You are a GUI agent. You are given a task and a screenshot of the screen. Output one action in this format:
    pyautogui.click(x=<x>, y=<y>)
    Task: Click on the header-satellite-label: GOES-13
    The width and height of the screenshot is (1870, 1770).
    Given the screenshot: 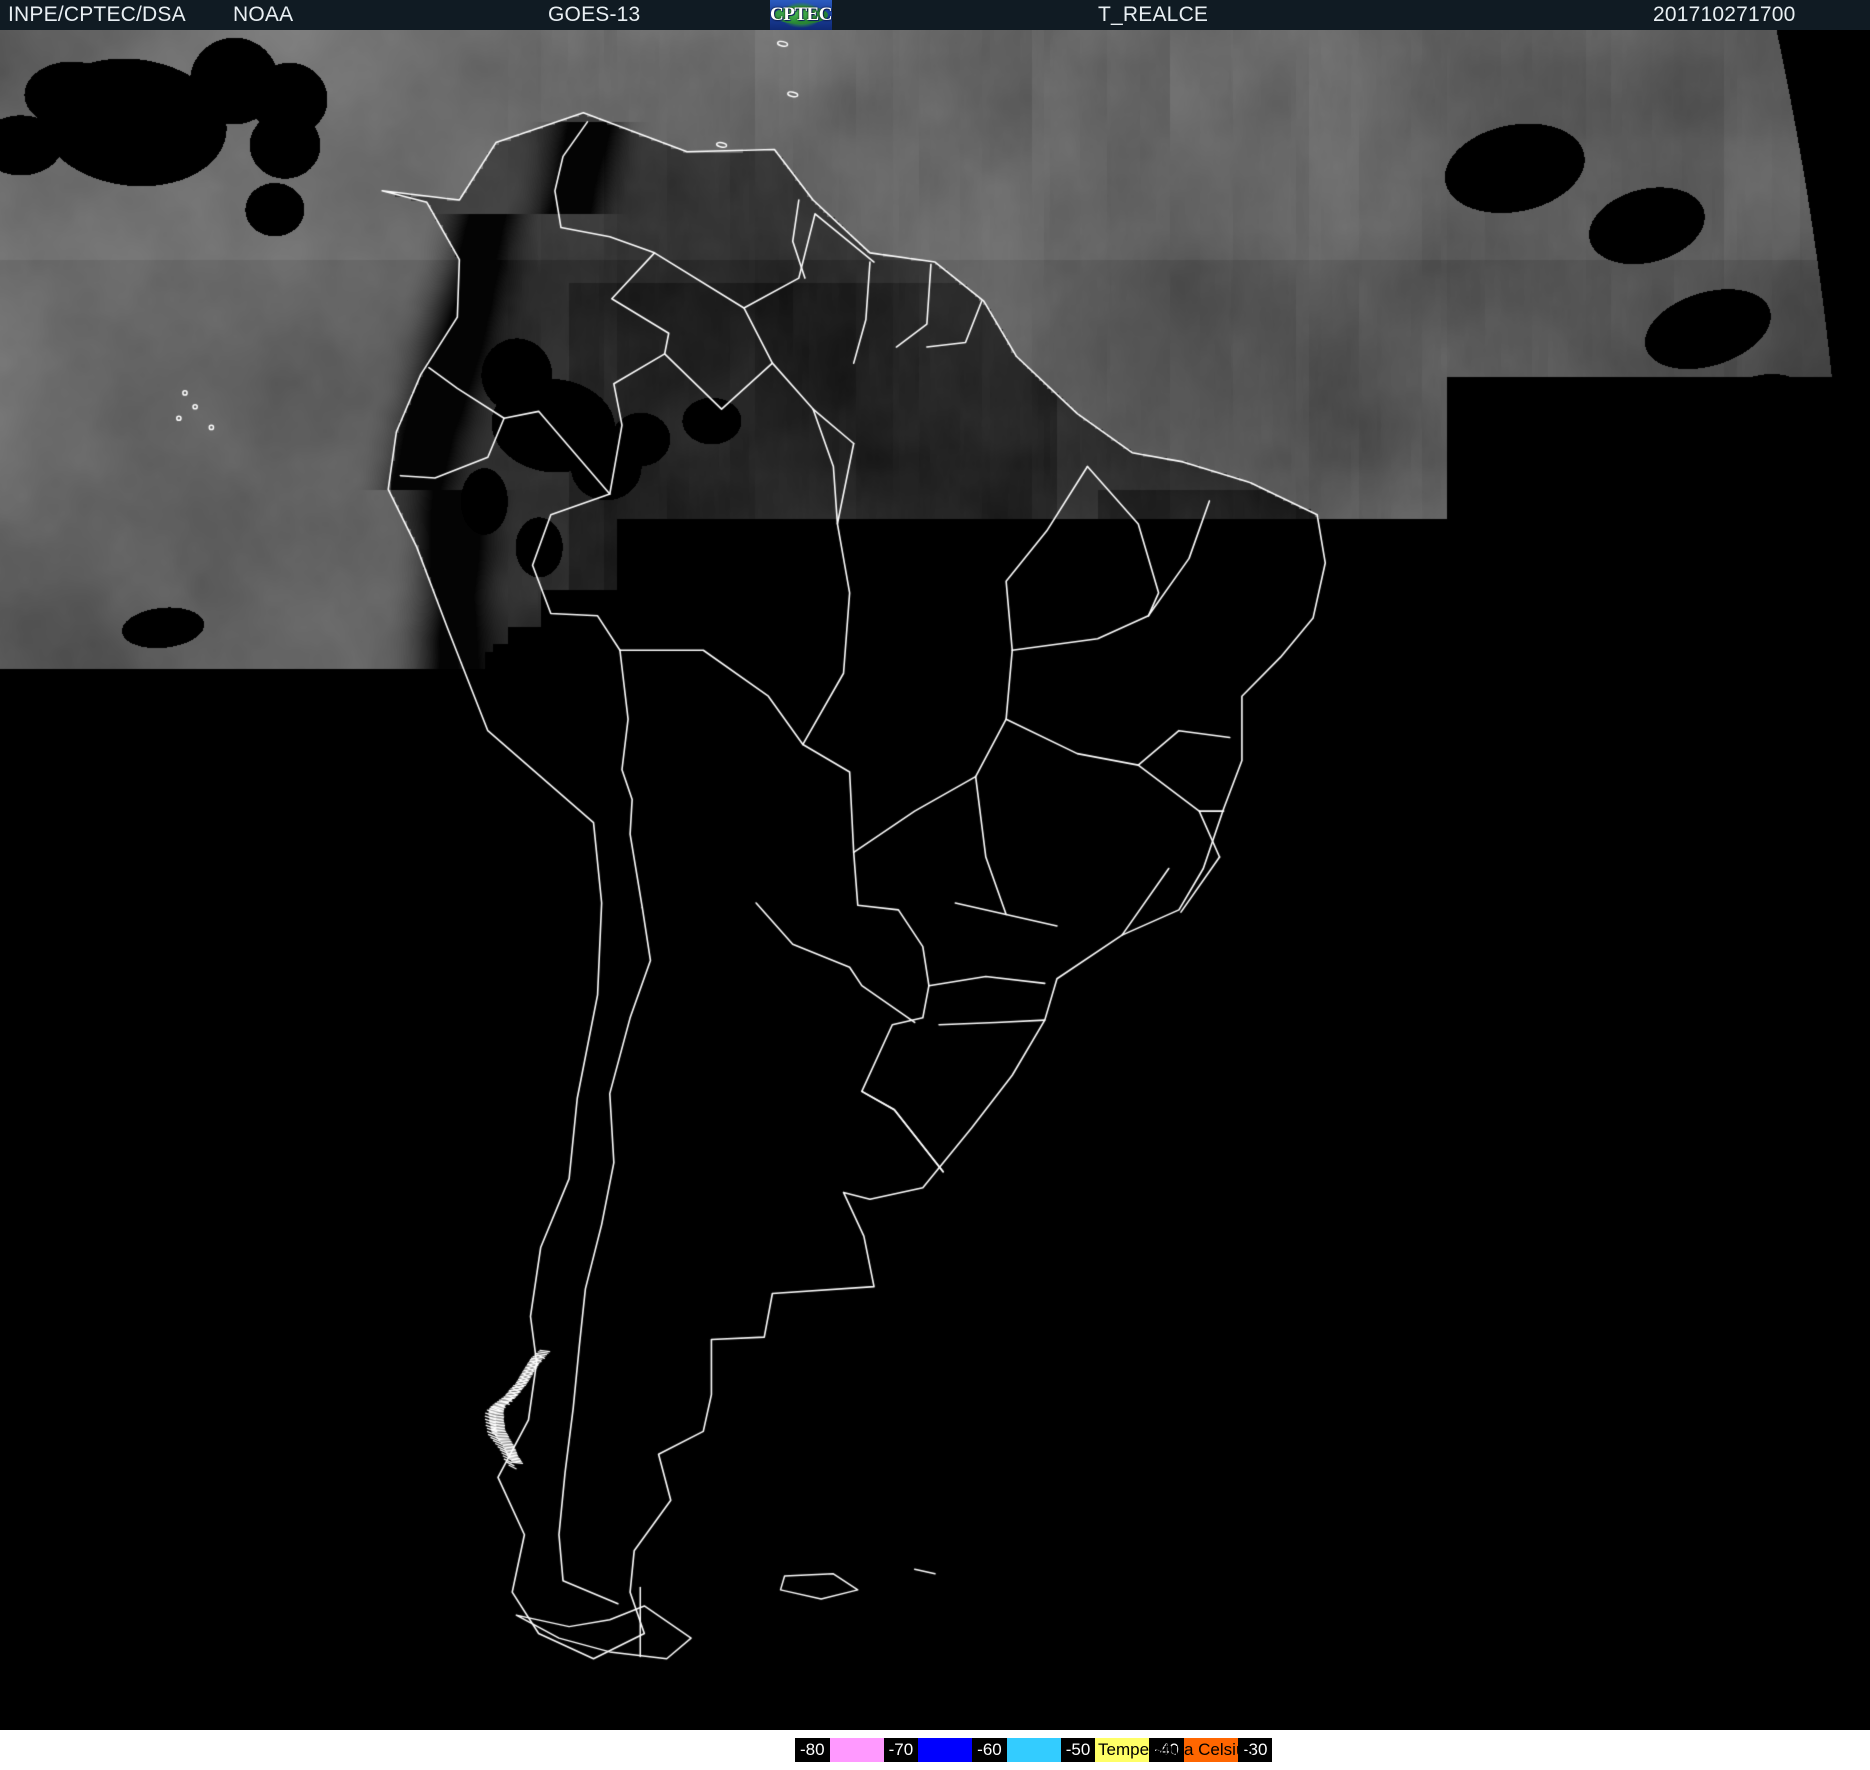 What is the action you would take?
    pyautogui.click(x=594, y=14)
    